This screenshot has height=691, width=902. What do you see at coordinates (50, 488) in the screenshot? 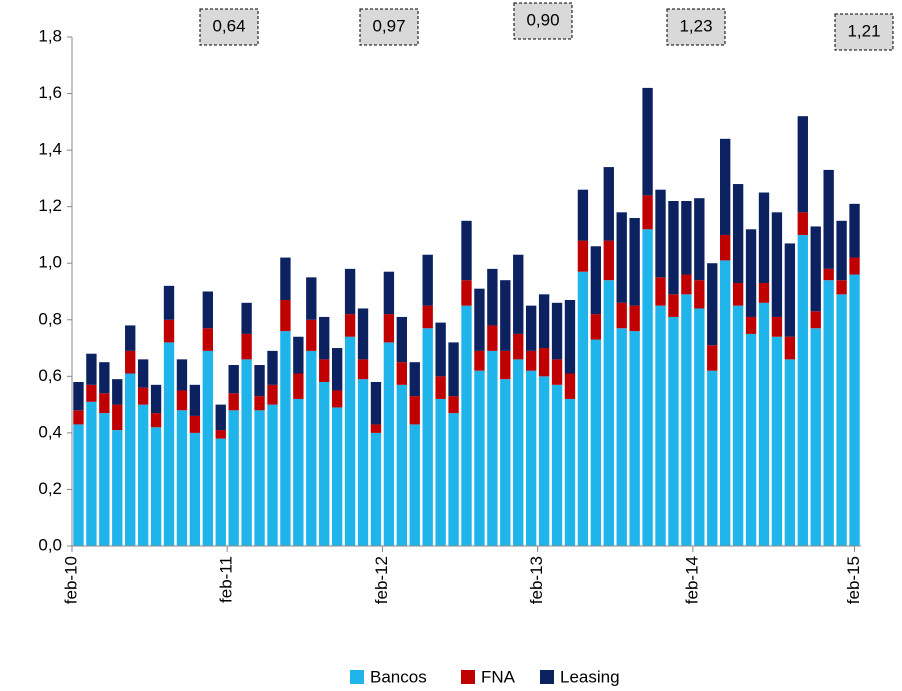
I see `y-tick-label: 0,2` at bounding box center [50, 488].